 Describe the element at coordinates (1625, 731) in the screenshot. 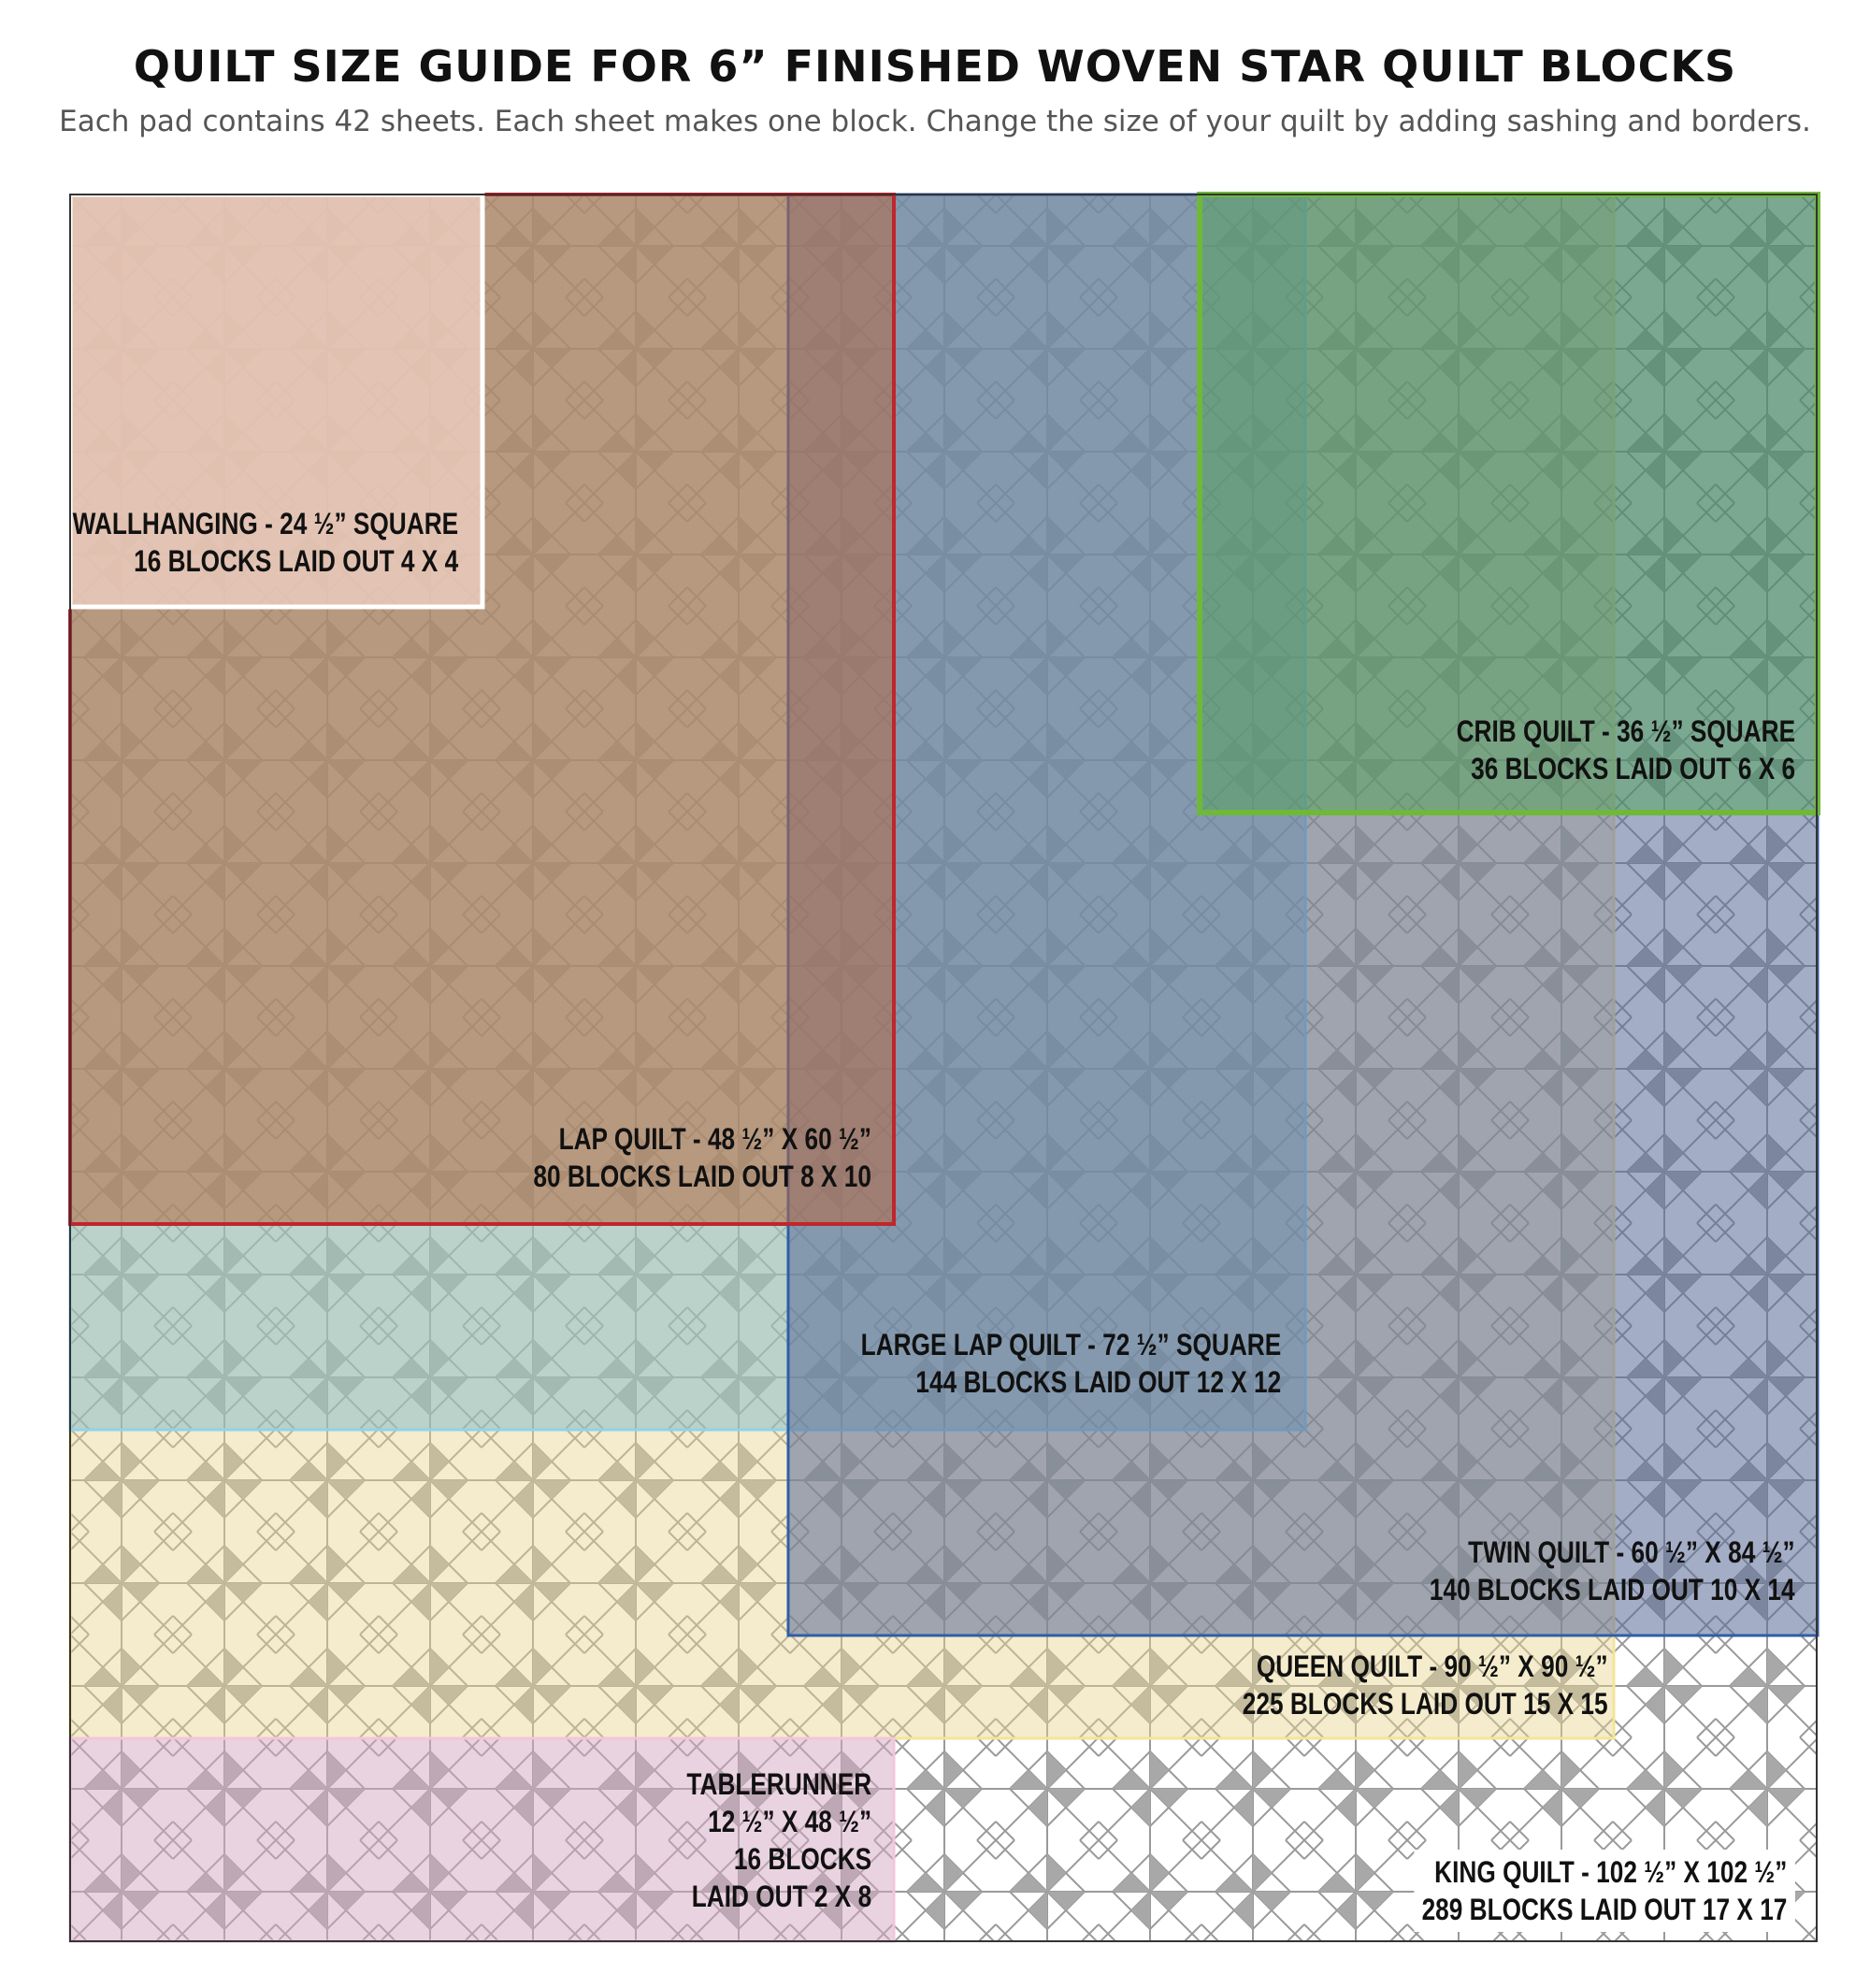

I see `crib-quilt-label-line1: CRIB QUILT - 36 ½” SQUARE` at that location.